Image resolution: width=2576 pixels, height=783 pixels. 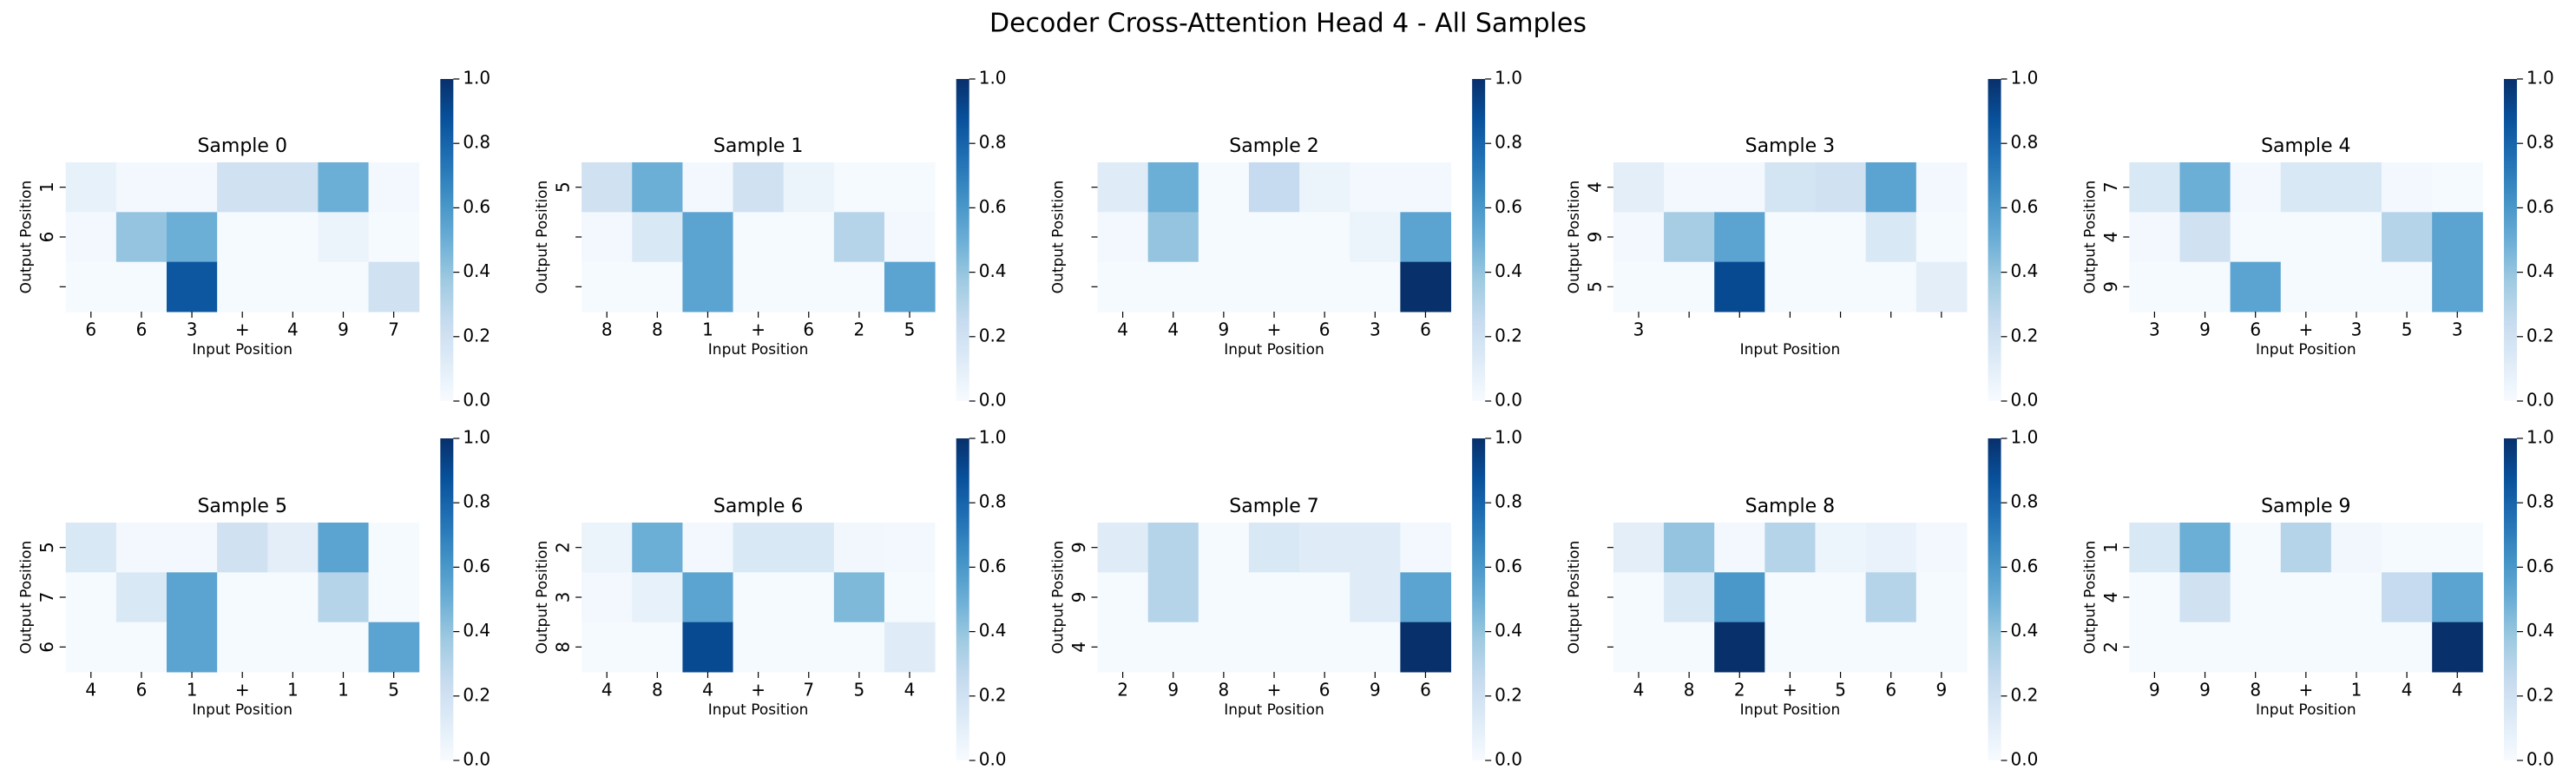 I want to click on y-tick-label: 4, so click(x=2110, y=237).